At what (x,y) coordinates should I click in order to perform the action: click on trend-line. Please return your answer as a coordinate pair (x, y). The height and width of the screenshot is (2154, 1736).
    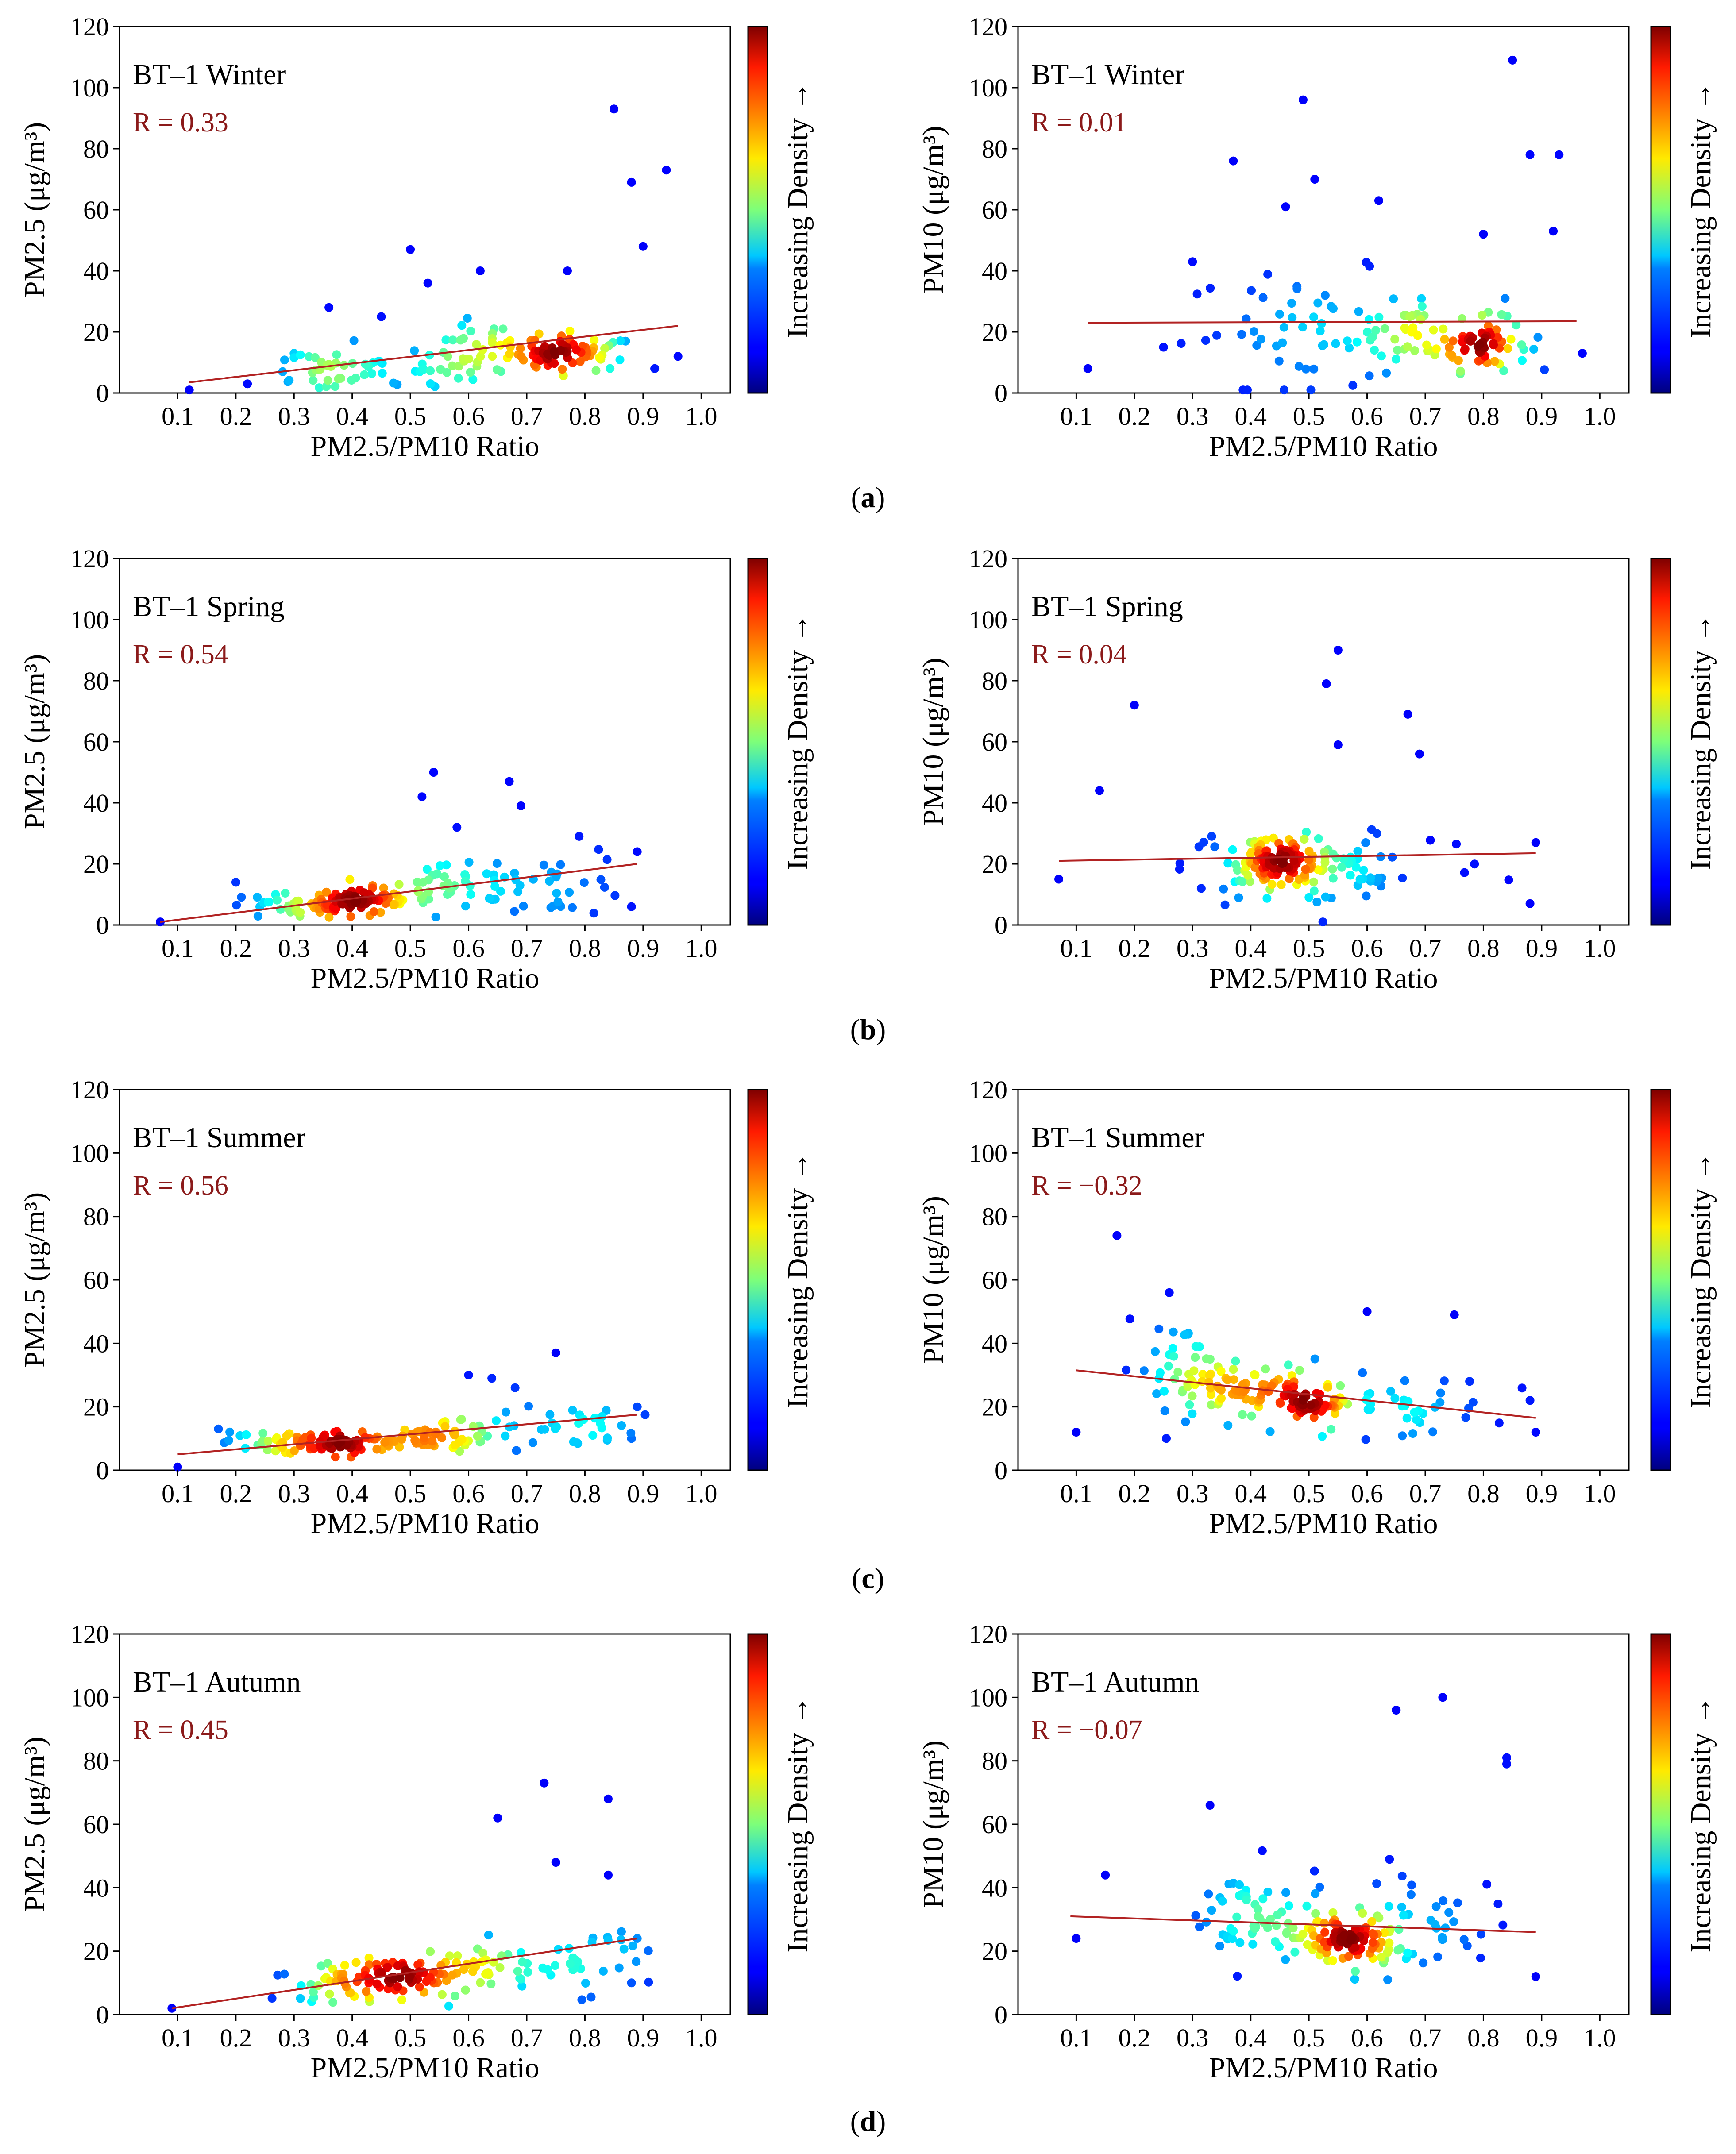
    Looking at the image, I should click on (1297, 857).